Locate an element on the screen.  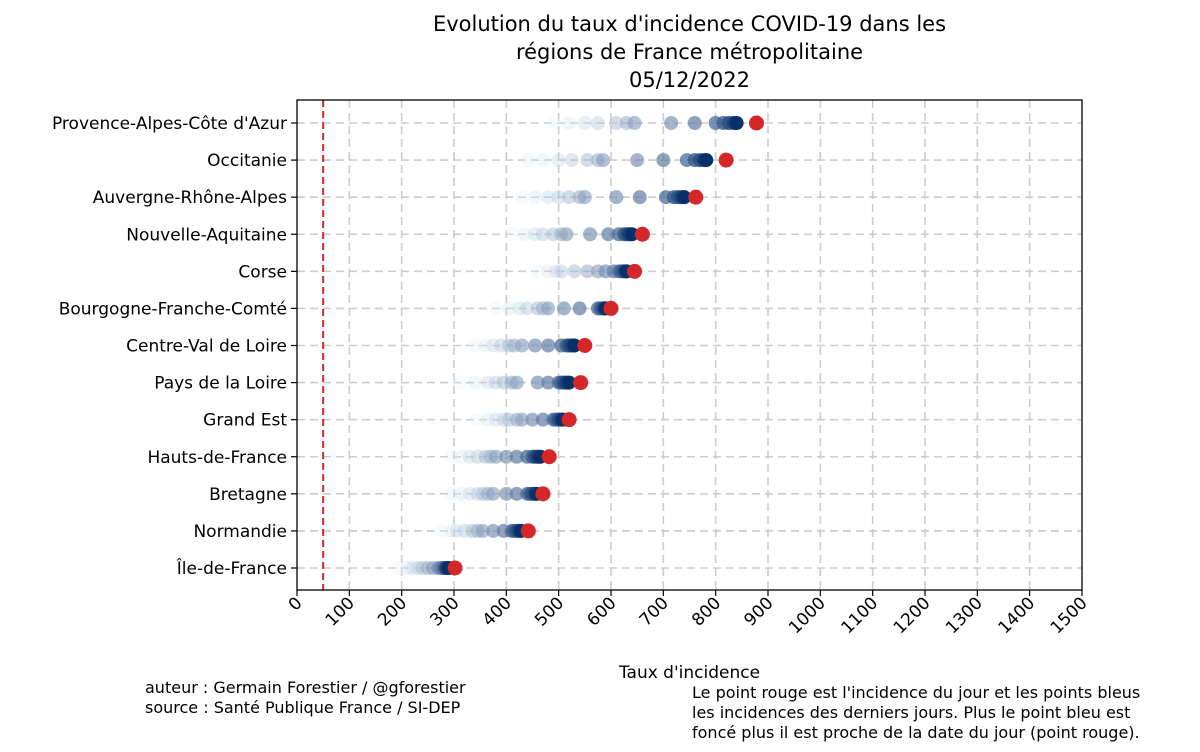
y-tick-label: Île-de-France is located at coordinates (231, 568).